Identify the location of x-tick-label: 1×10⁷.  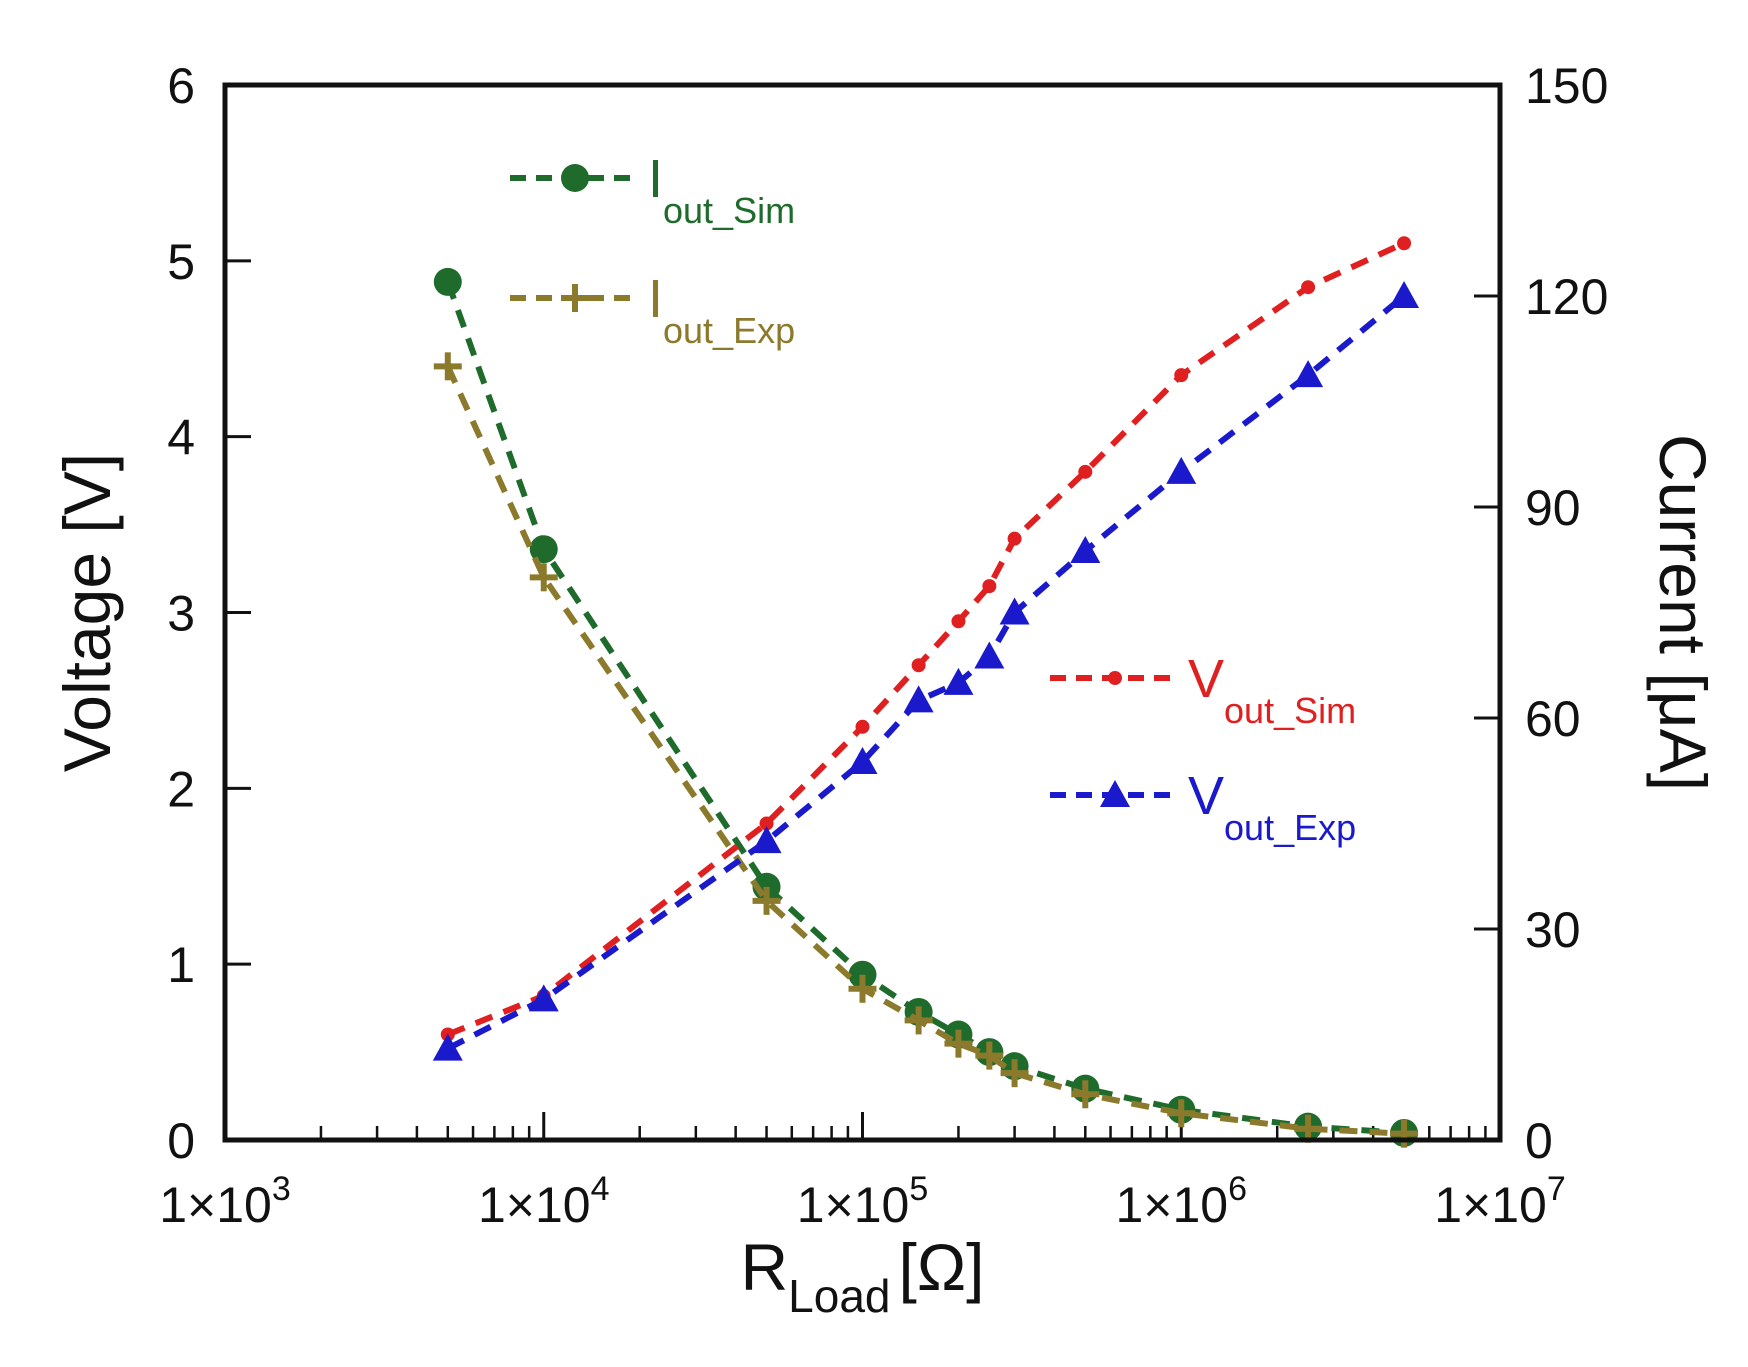
(1500, 1201).